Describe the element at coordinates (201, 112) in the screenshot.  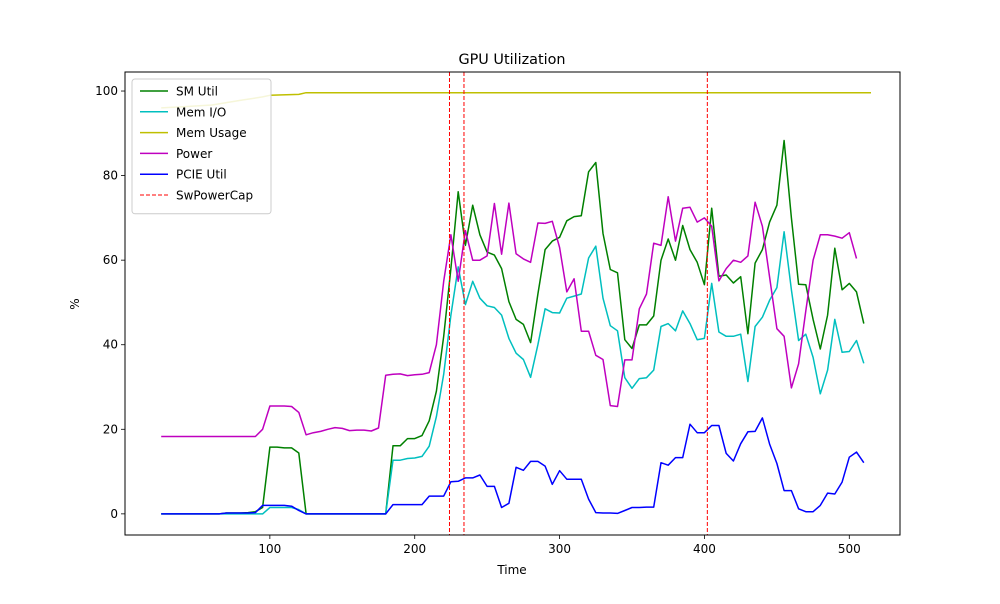
I see `legend-label: Mem I/O` at that location.